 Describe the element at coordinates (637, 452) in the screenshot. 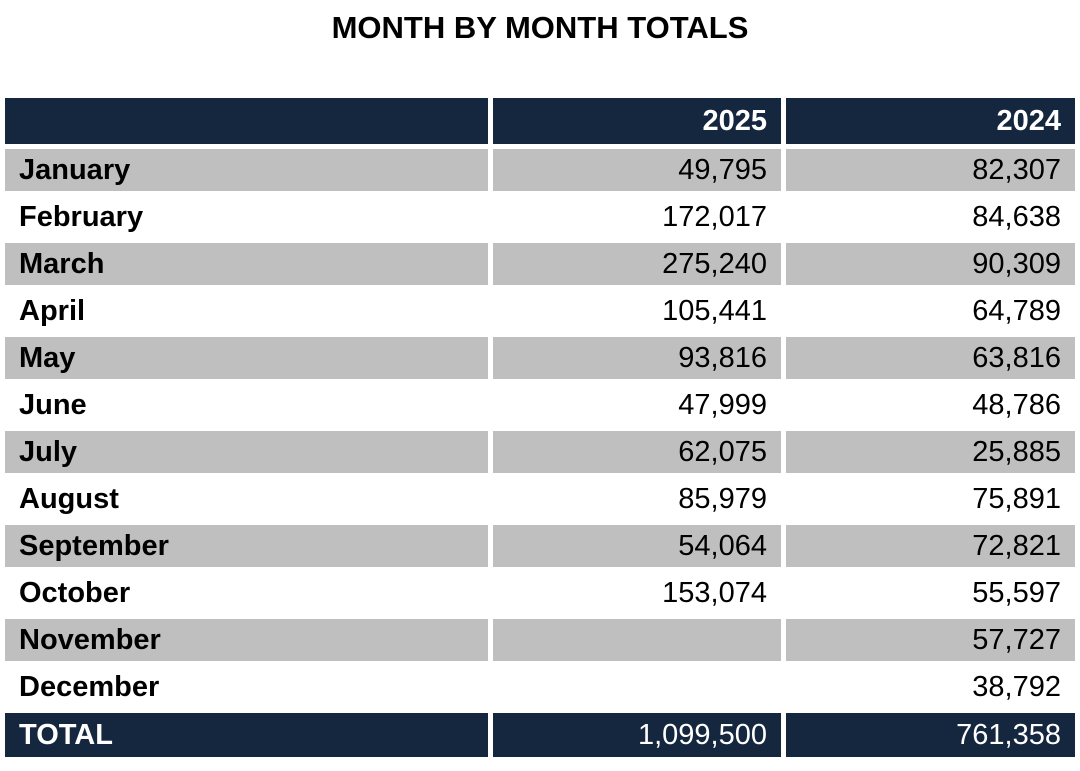

I see `value-2025: 62,075` at that location.